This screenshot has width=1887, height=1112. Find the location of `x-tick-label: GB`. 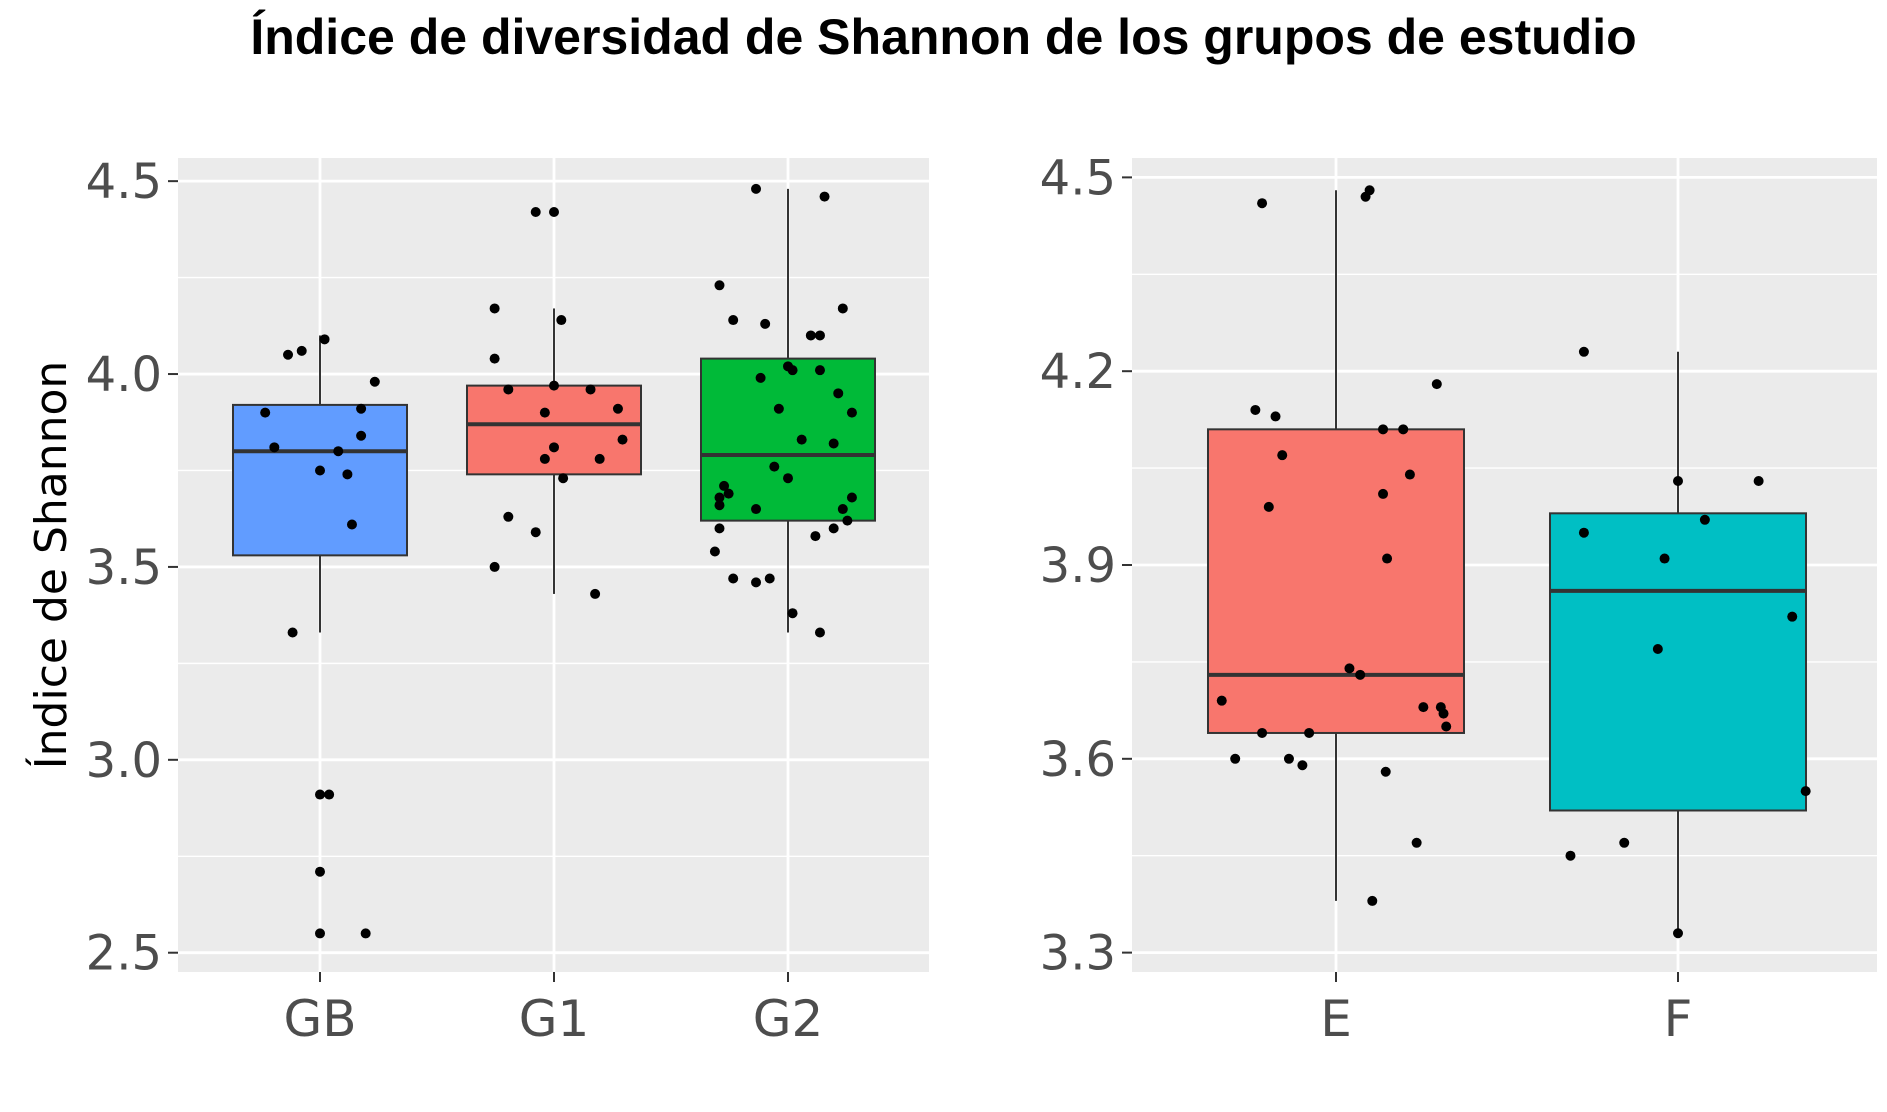

x-tick-label: GB is located at coordinates (319, 1019).